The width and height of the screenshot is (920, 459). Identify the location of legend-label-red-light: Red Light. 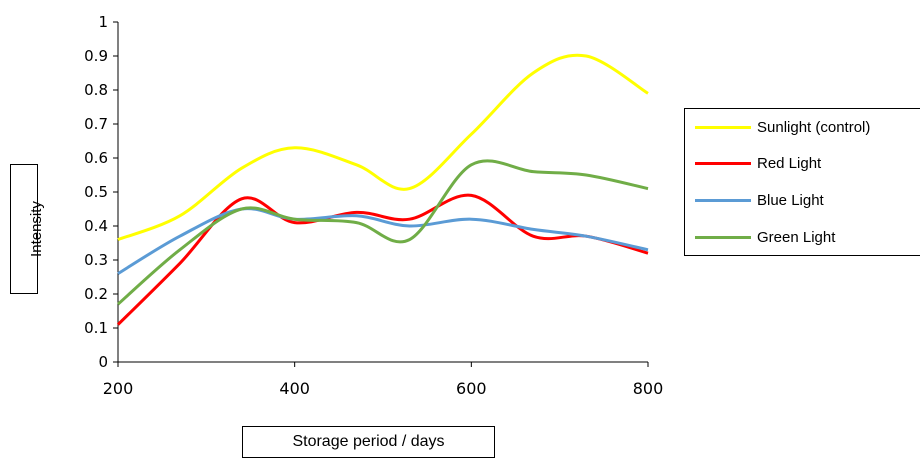
(789, 163).